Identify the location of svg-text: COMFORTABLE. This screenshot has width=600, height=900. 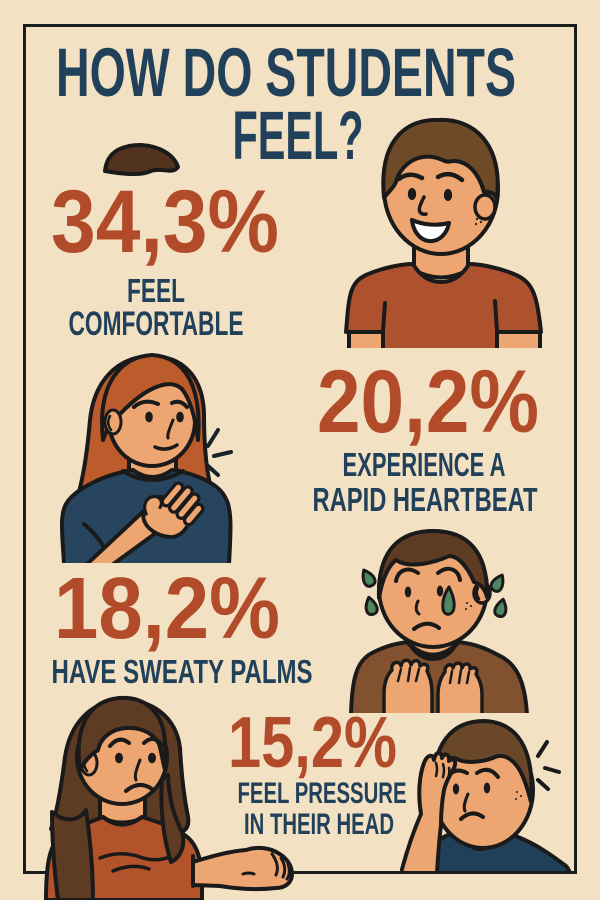
(156, 324).